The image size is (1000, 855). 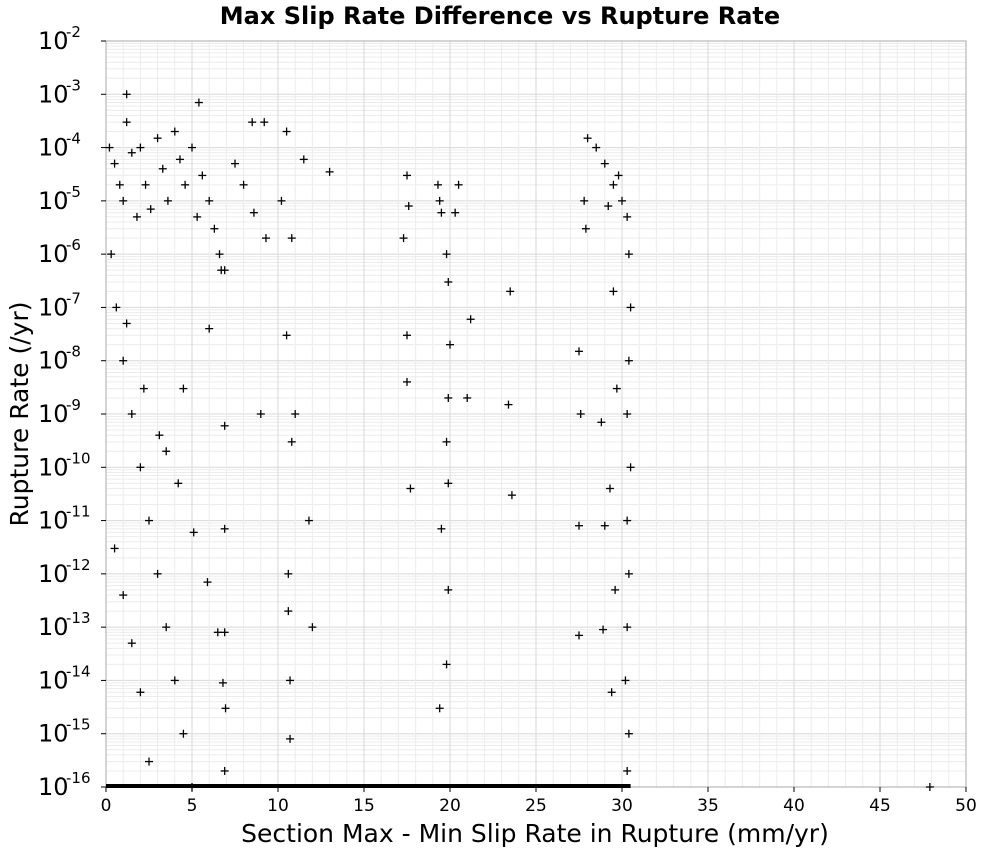 I want to click on x-tick-label: 0, so click(x=106, y=806).